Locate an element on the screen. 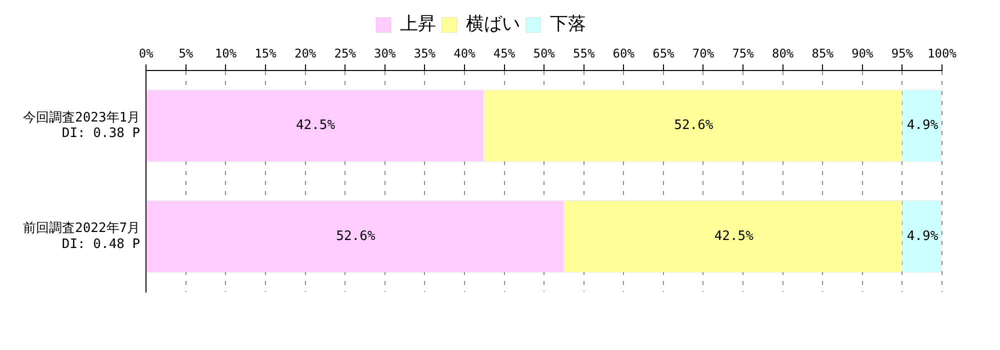 Image resolution: width=1000 pixels, height=350 pixels. x-tick-label: 5% is located at coordinates (186, 53).